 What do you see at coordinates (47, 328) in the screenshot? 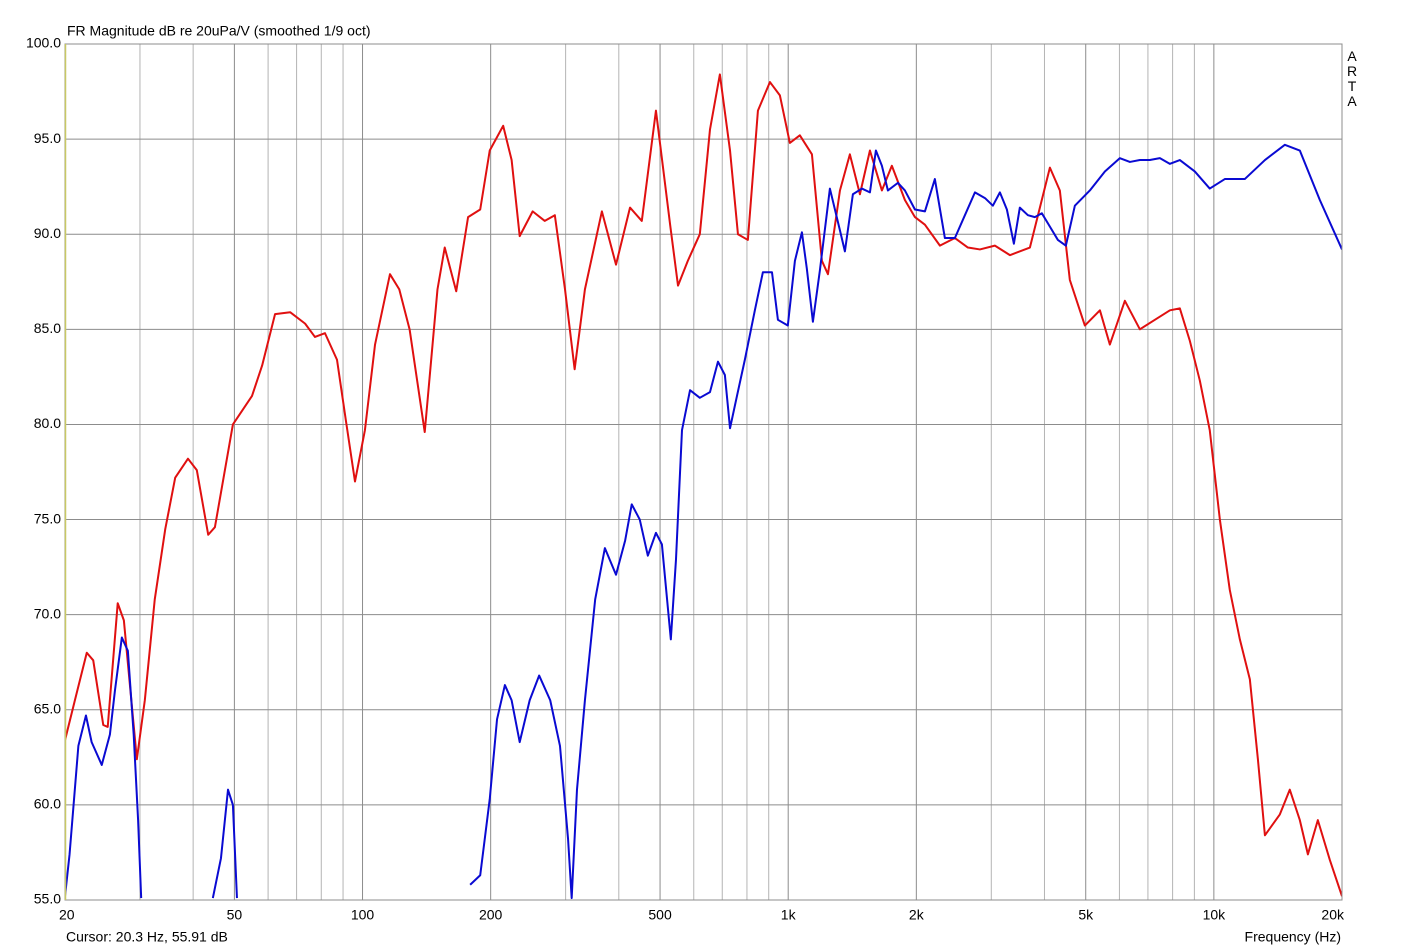
I see `y-tick-label: 85.0` at bounding box center [47, 328].